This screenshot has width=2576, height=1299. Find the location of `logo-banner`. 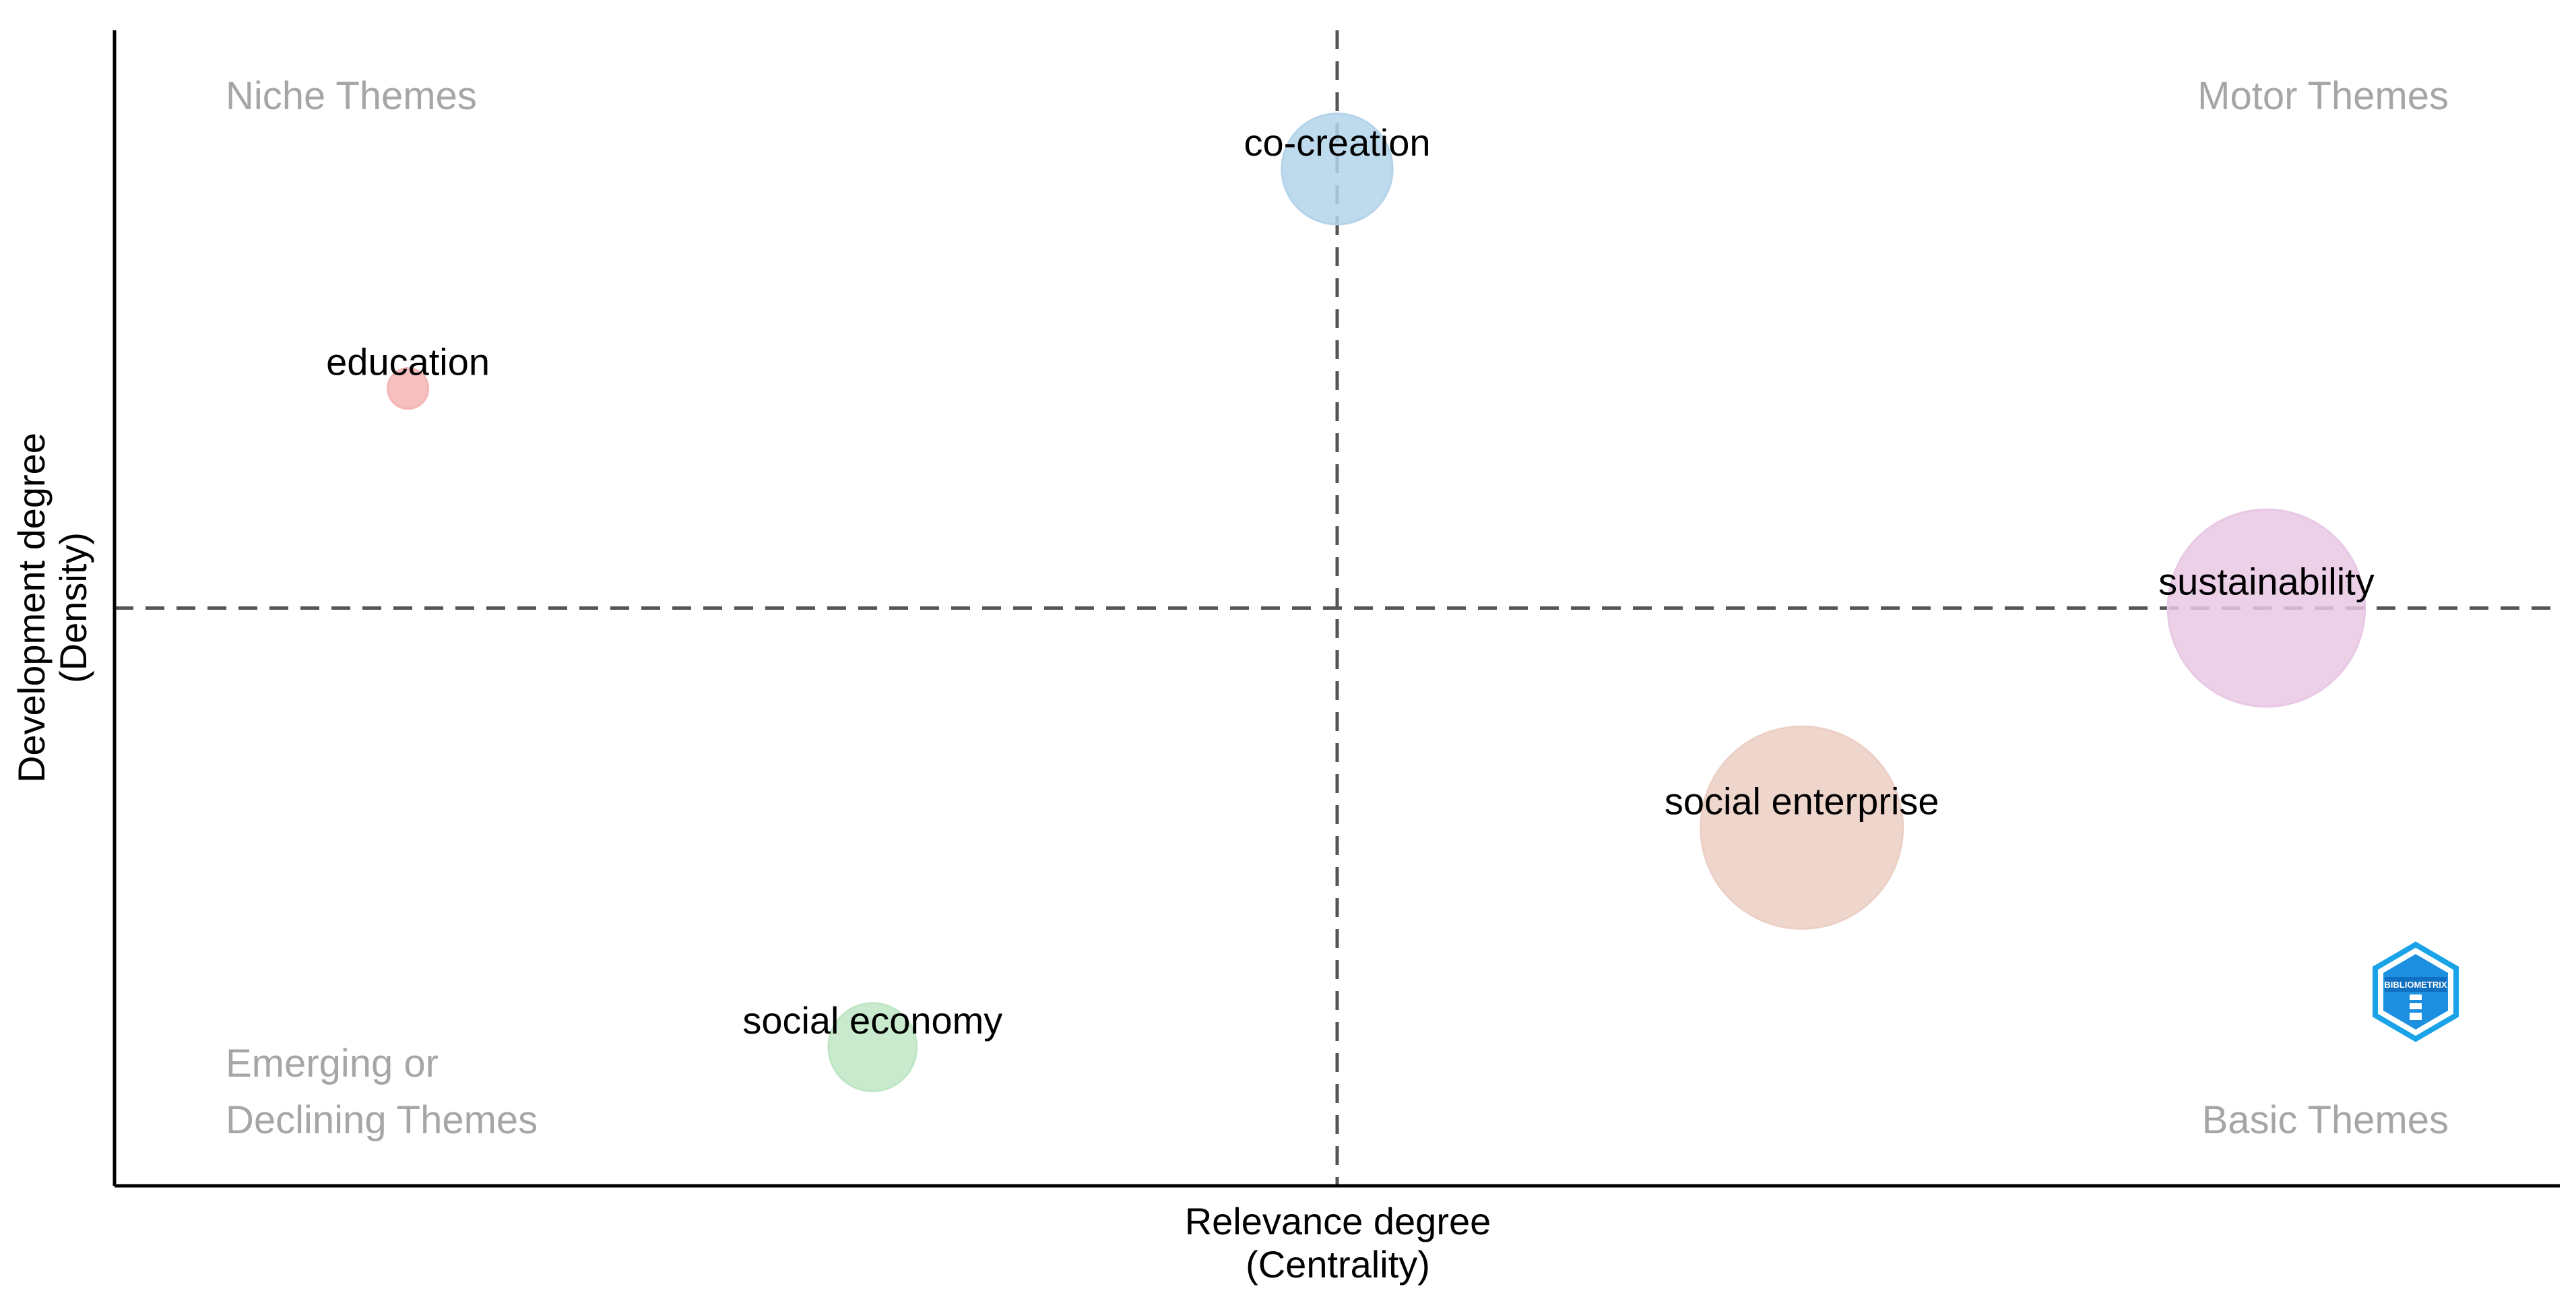

logo-banner is located at coordinates (2416, 985).